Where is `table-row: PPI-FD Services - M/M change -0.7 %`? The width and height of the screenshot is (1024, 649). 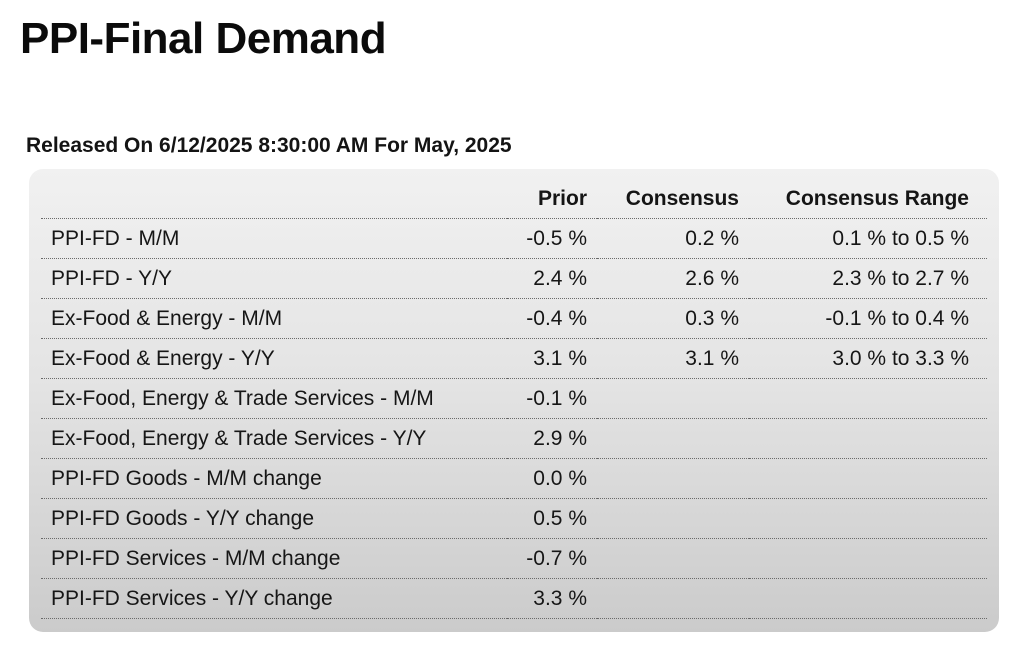
table-row: PPI-FD Services - M/M change -0.7 % is located at coordinates (514, 558).